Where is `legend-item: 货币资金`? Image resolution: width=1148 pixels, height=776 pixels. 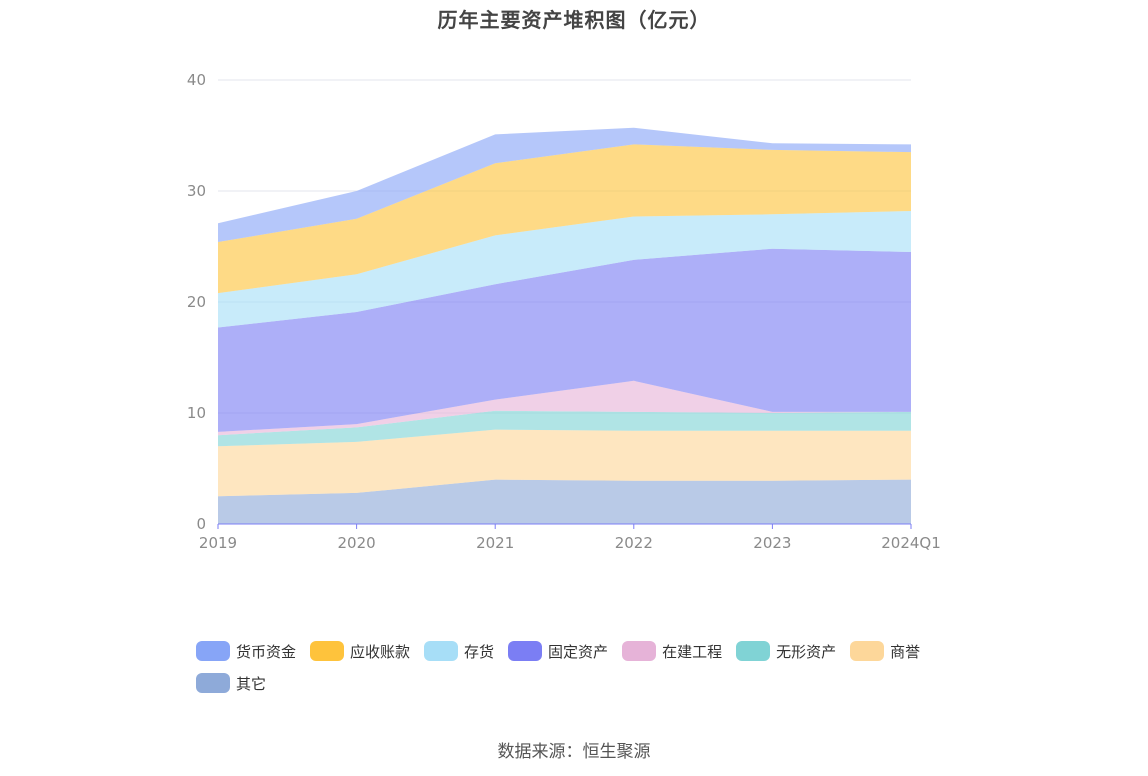
legend-item: 货币资金 is located at coordinates (246, 651).